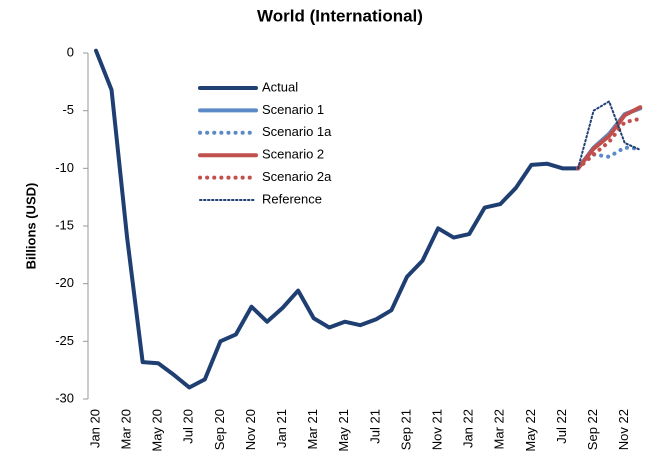 The height and width of the screenshot is (463, 649). What do you see at coordinates (64, 282) in the screenshot?
I see `y-tick-label: -20` at bounding box center [64, 282].